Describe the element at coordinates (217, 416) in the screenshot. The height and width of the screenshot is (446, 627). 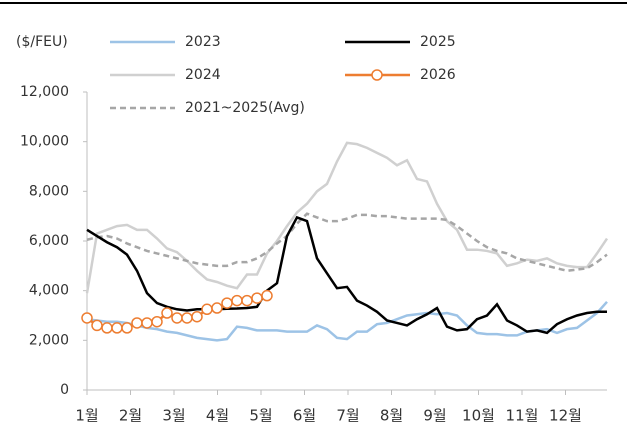
I see `x-tick-label: 4월` at that location.